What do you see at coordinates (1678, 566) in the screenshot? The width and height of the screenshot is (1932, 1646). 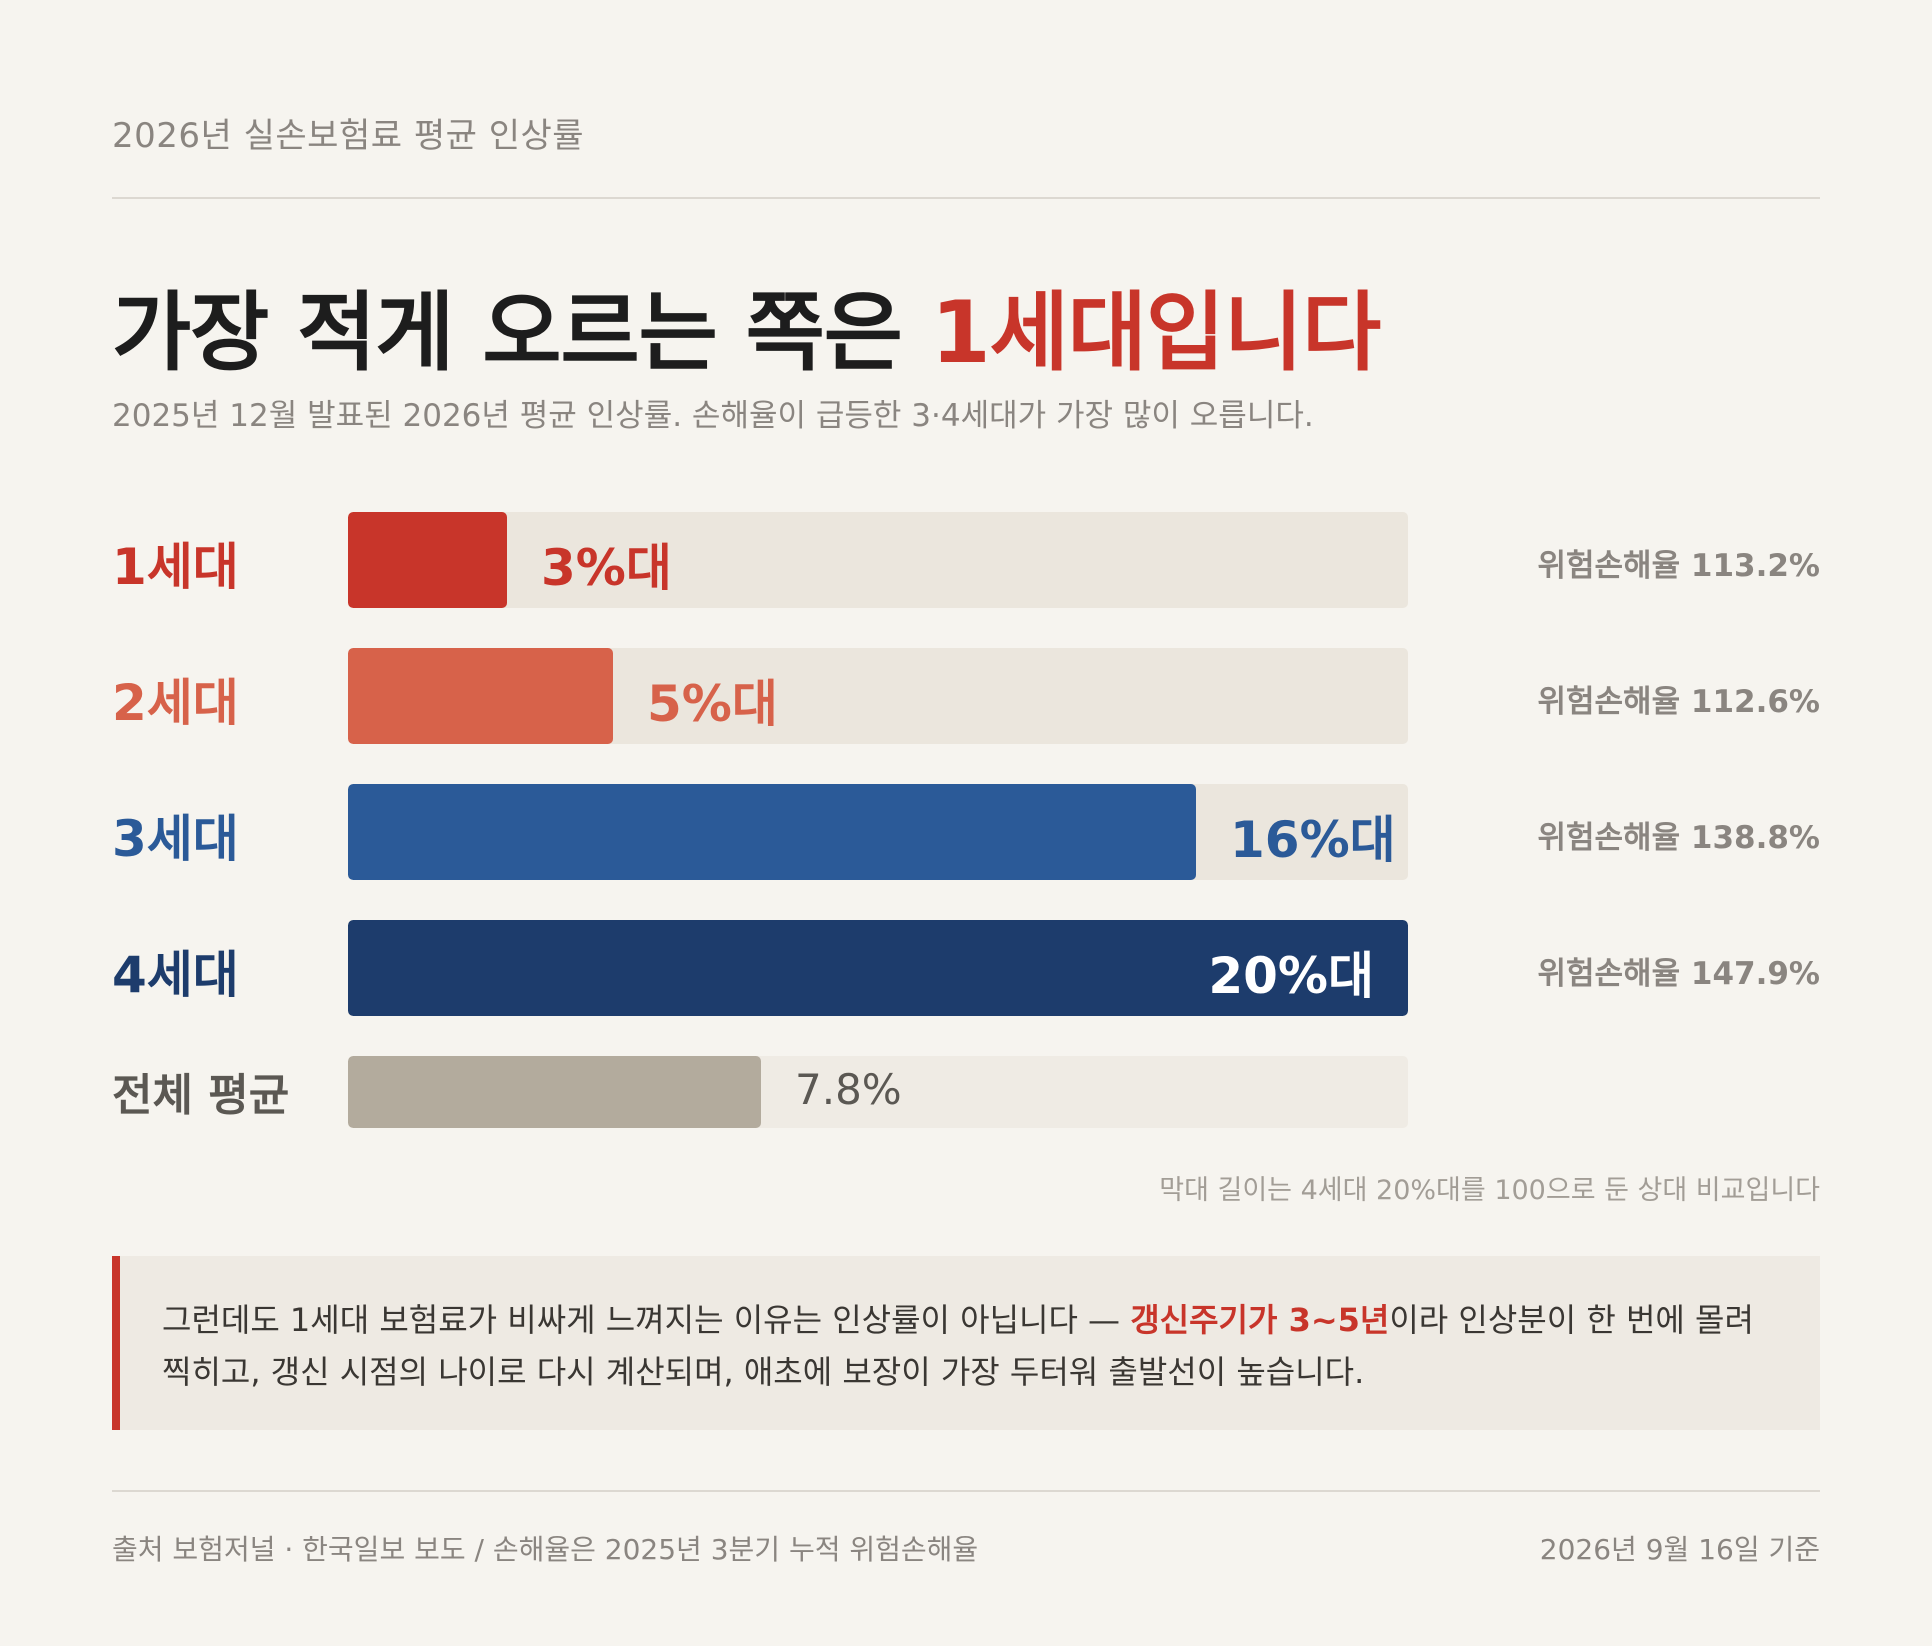 I see `loss-ratio-1: 위험손해율 113.2%` at bounding box center [1678, 566].